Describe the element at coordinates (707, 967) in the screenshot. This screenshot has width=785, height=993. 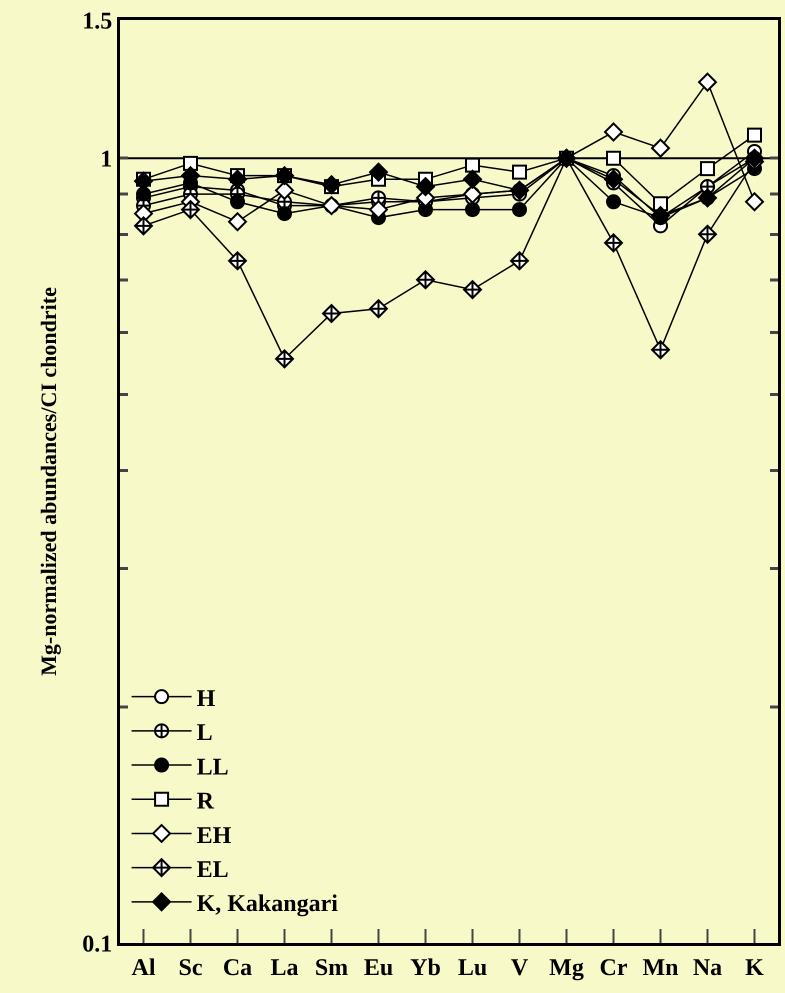
I see `x-tick-label: Na` at that location.